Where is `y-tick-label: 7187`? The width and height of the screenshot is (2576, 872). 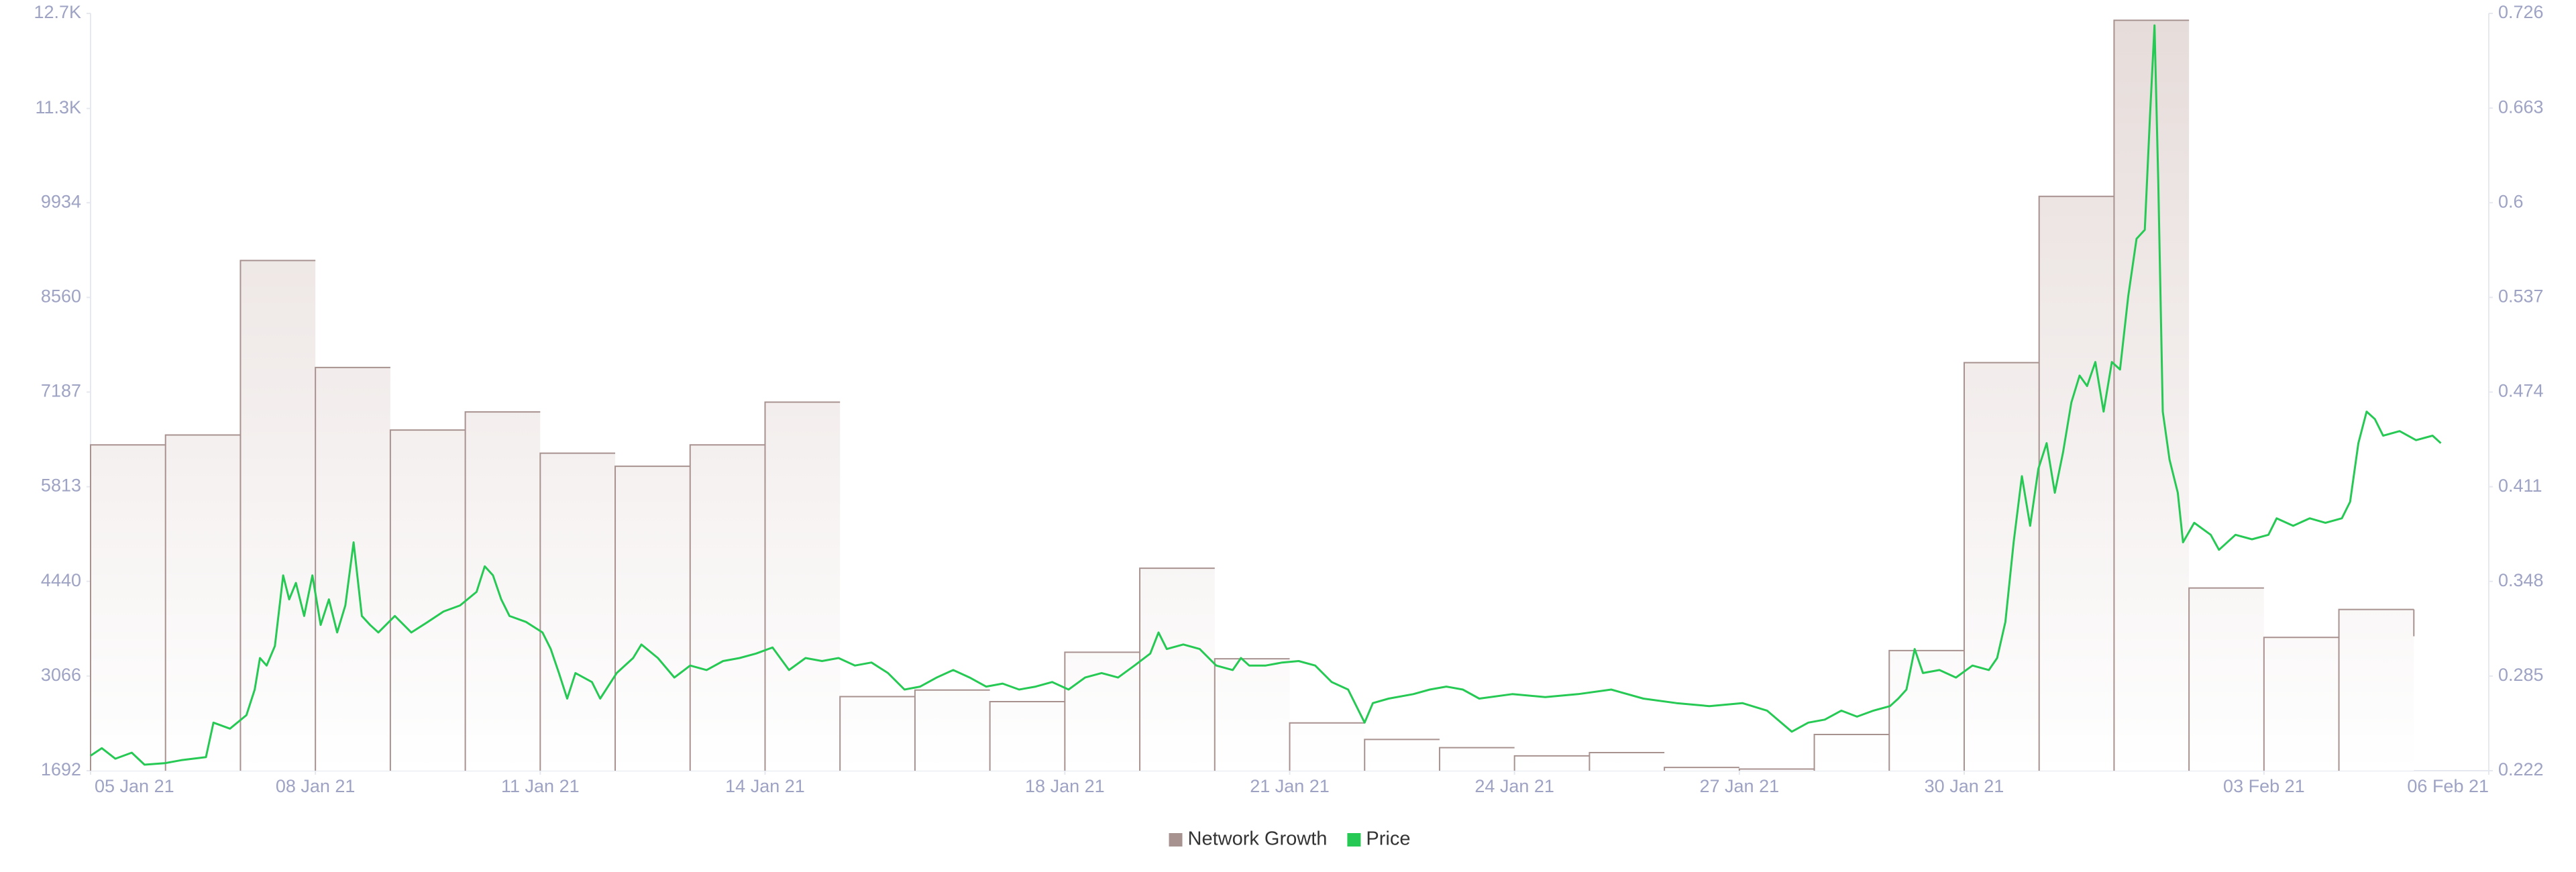 y-tick-label: 7187 is located at coordinates (61, 391).